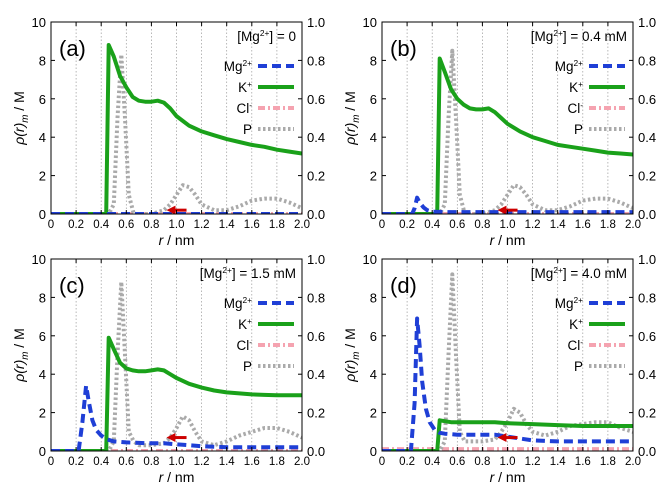  Describe the element at coordinates (266, 36) in the screenshot. I see `concentration-label: [Mg2+] = 0` at that location.